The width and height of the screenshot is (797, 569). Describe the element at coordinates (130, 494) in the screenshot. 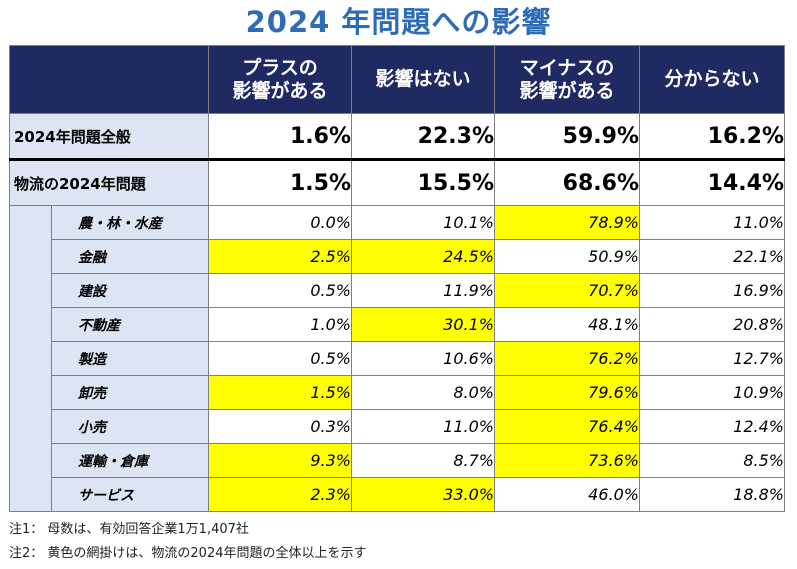

I see `industry-label: サービス` at that location.